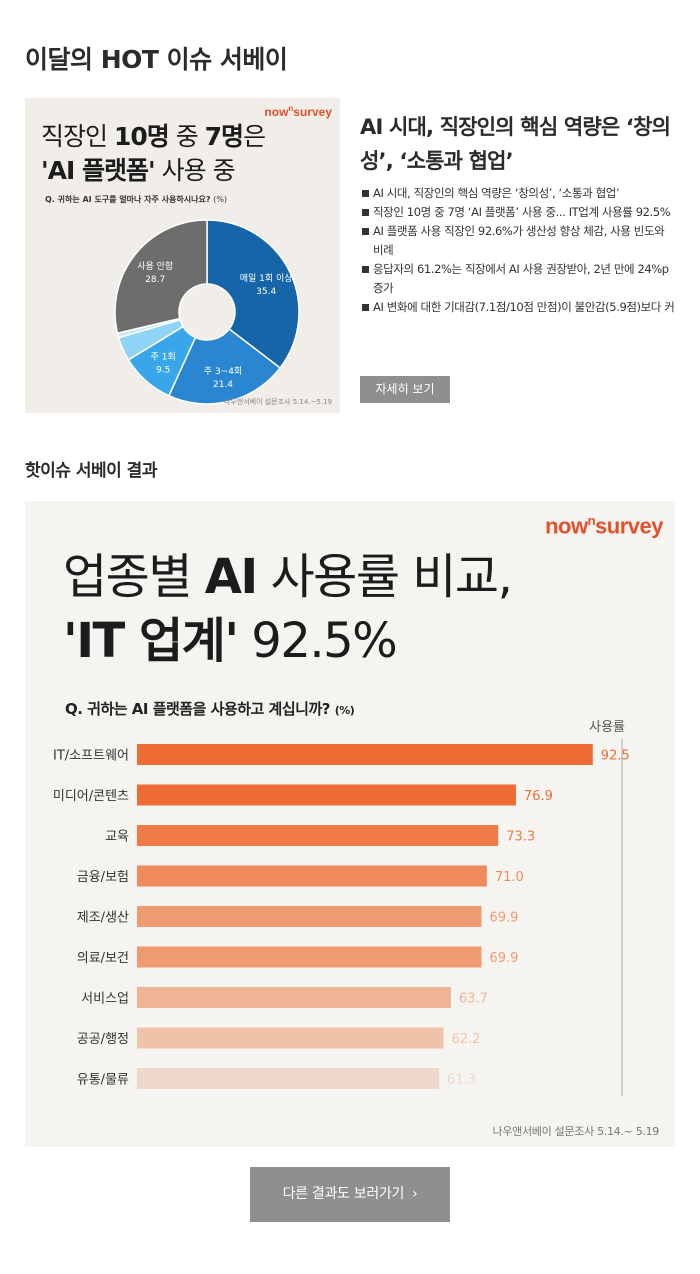  What do you see at coordinates (103, 958) in the screenshot?
I see `bar-category-label: 의료/보건` at bounding box center [103, 958].